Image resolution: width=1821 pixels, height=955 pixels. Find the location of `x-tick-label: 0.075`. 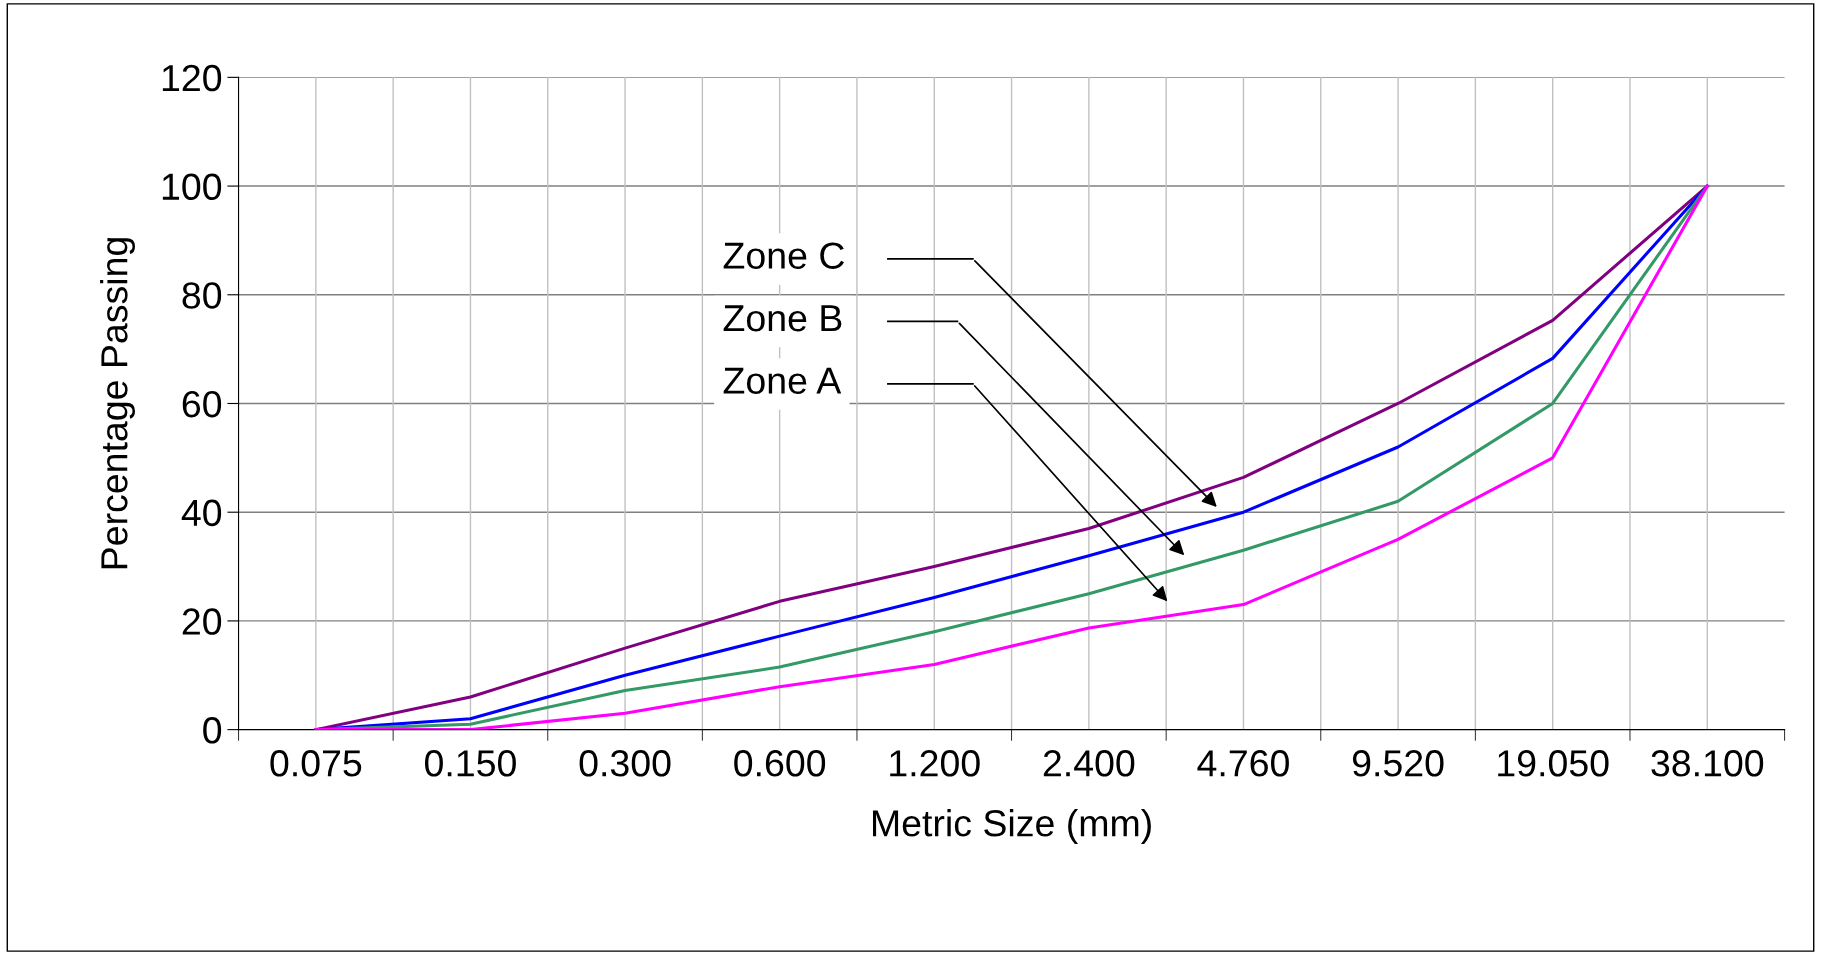

x-tick-label: 0.075 is located at coordinates (316, 763).